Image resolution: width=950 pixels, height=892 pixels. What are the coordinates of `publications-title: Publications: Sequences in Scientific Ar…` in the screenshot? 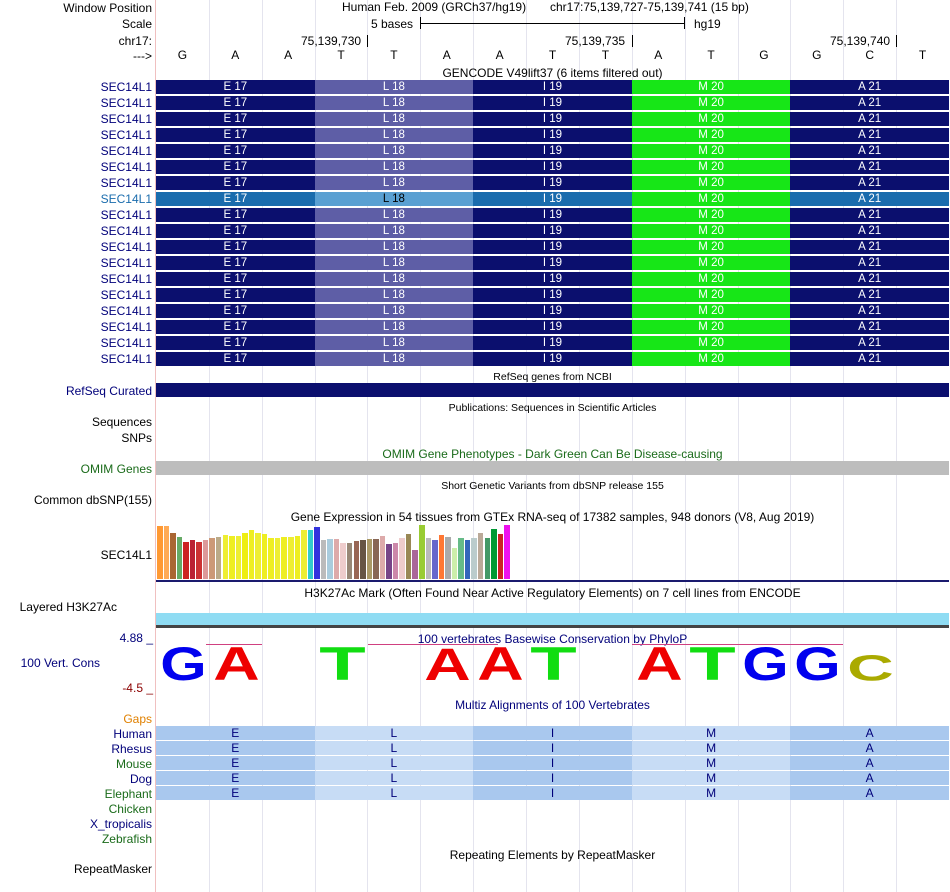 It's located at (552, 408).